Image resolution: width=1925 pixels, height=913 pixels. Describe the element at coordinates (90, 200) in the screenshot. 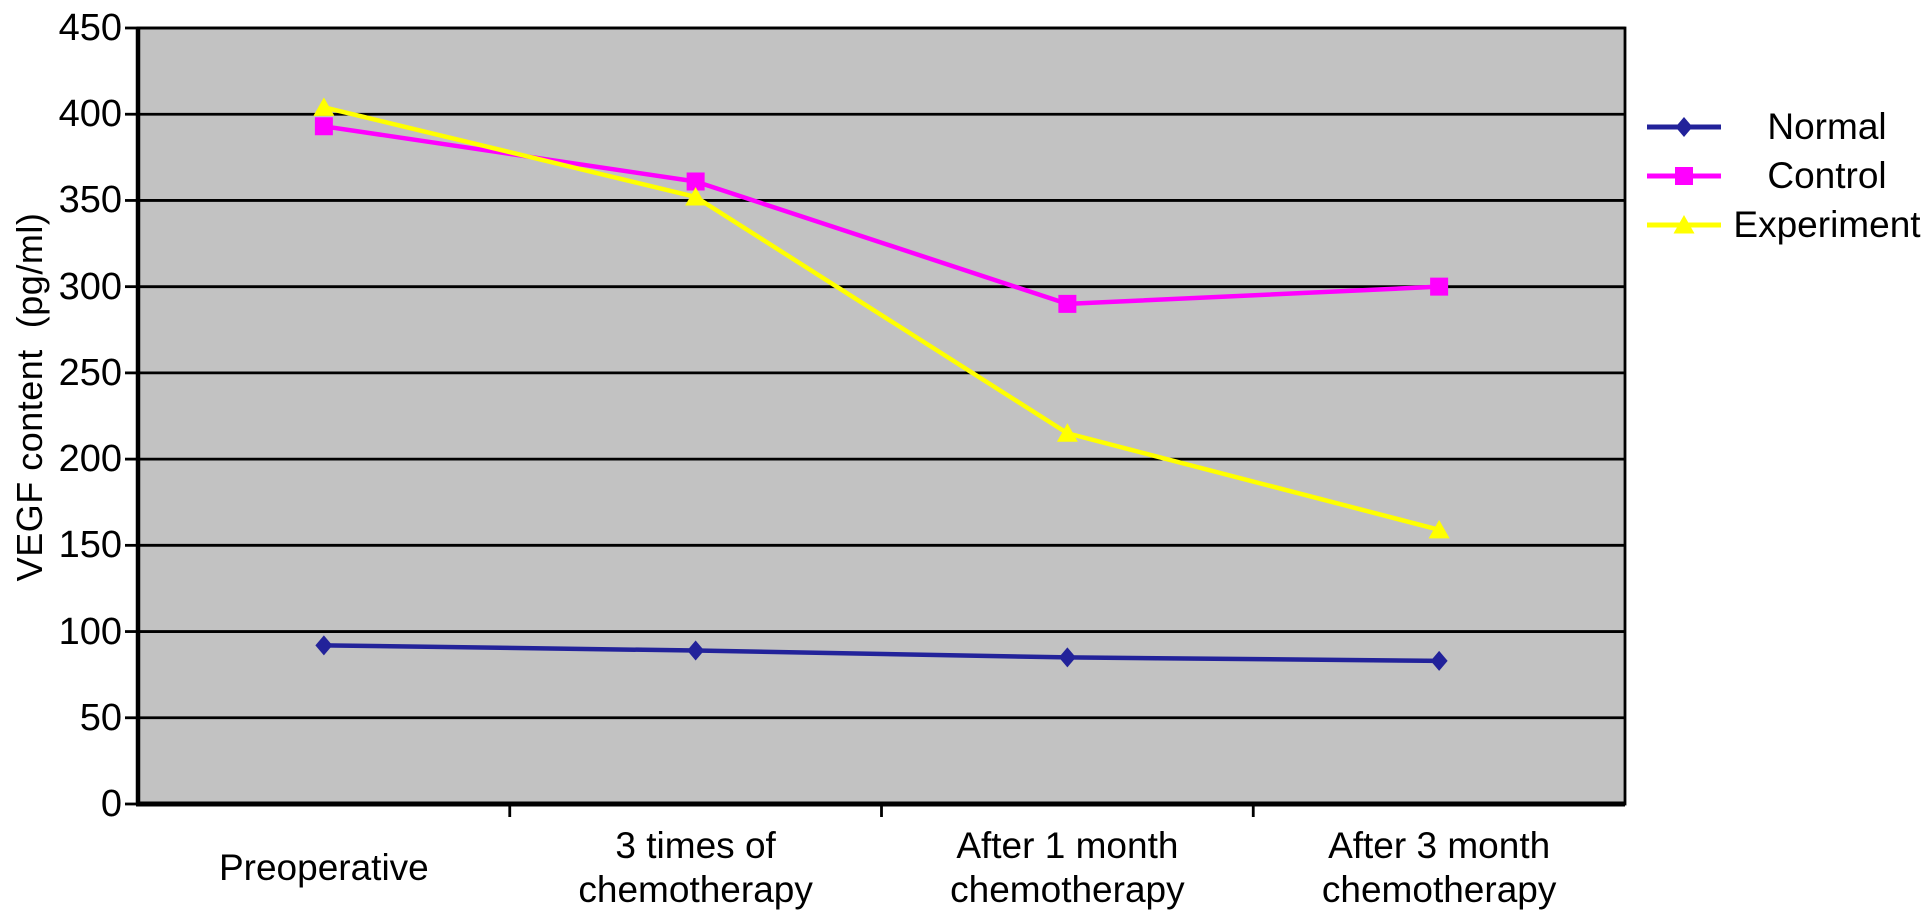

I see `y-axis-tick-label: 350` at that location.